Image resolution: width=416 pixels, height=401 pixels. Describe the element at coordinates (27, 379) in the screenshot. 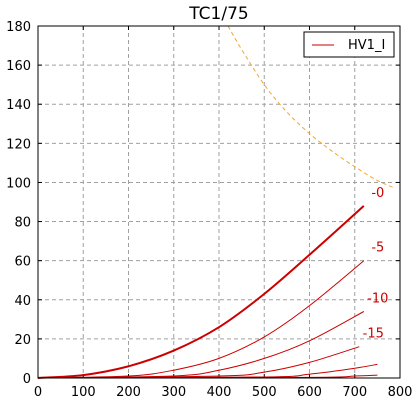

I see `y-tick-label: 0` at that location.